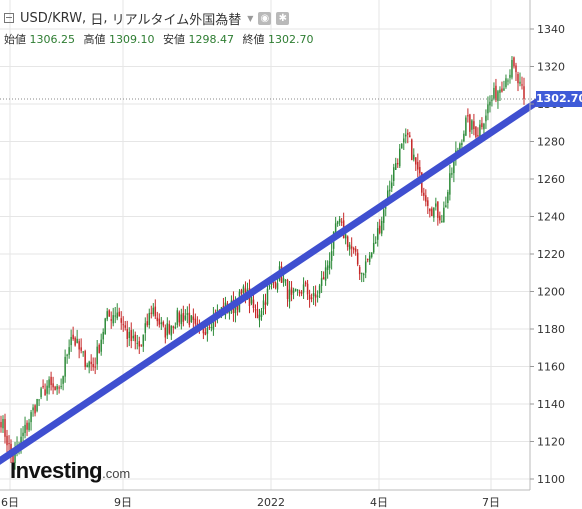 The image size is (582, 509). Describe the element at coordinates (174, 39) in the screenshot. I see `low-label: 安値` at that location.